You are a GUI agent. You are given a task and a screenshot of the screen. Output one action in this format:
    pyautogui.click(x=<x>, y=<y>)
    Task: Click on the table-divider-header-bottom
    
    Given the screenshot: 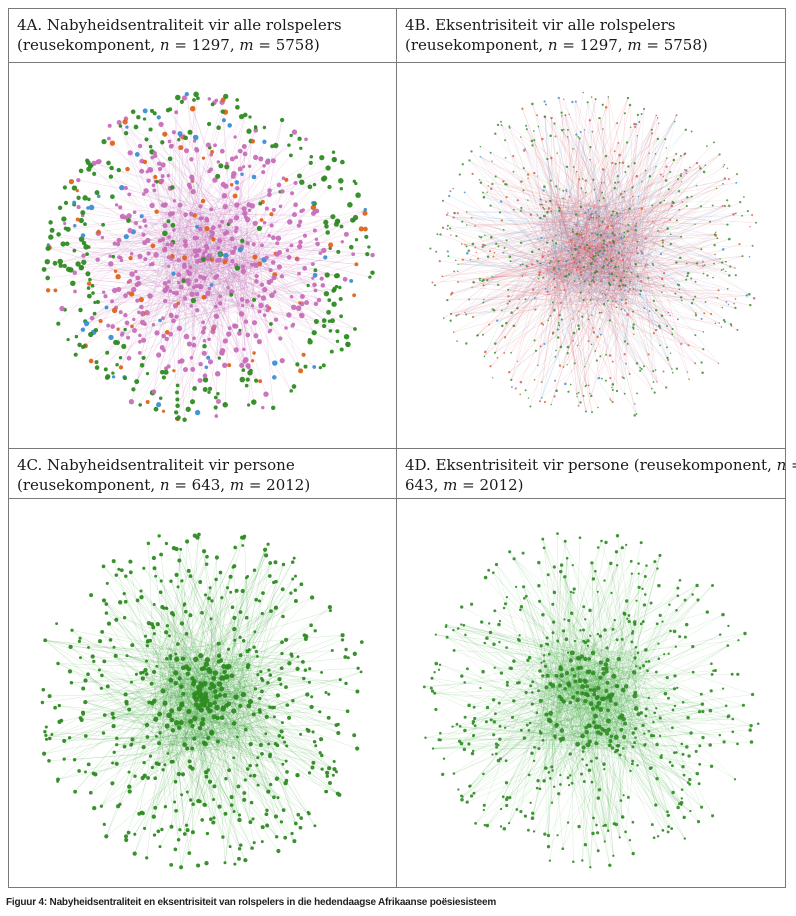 What is the action you would take?
    pyautogui.click(x=397, y=498)
    